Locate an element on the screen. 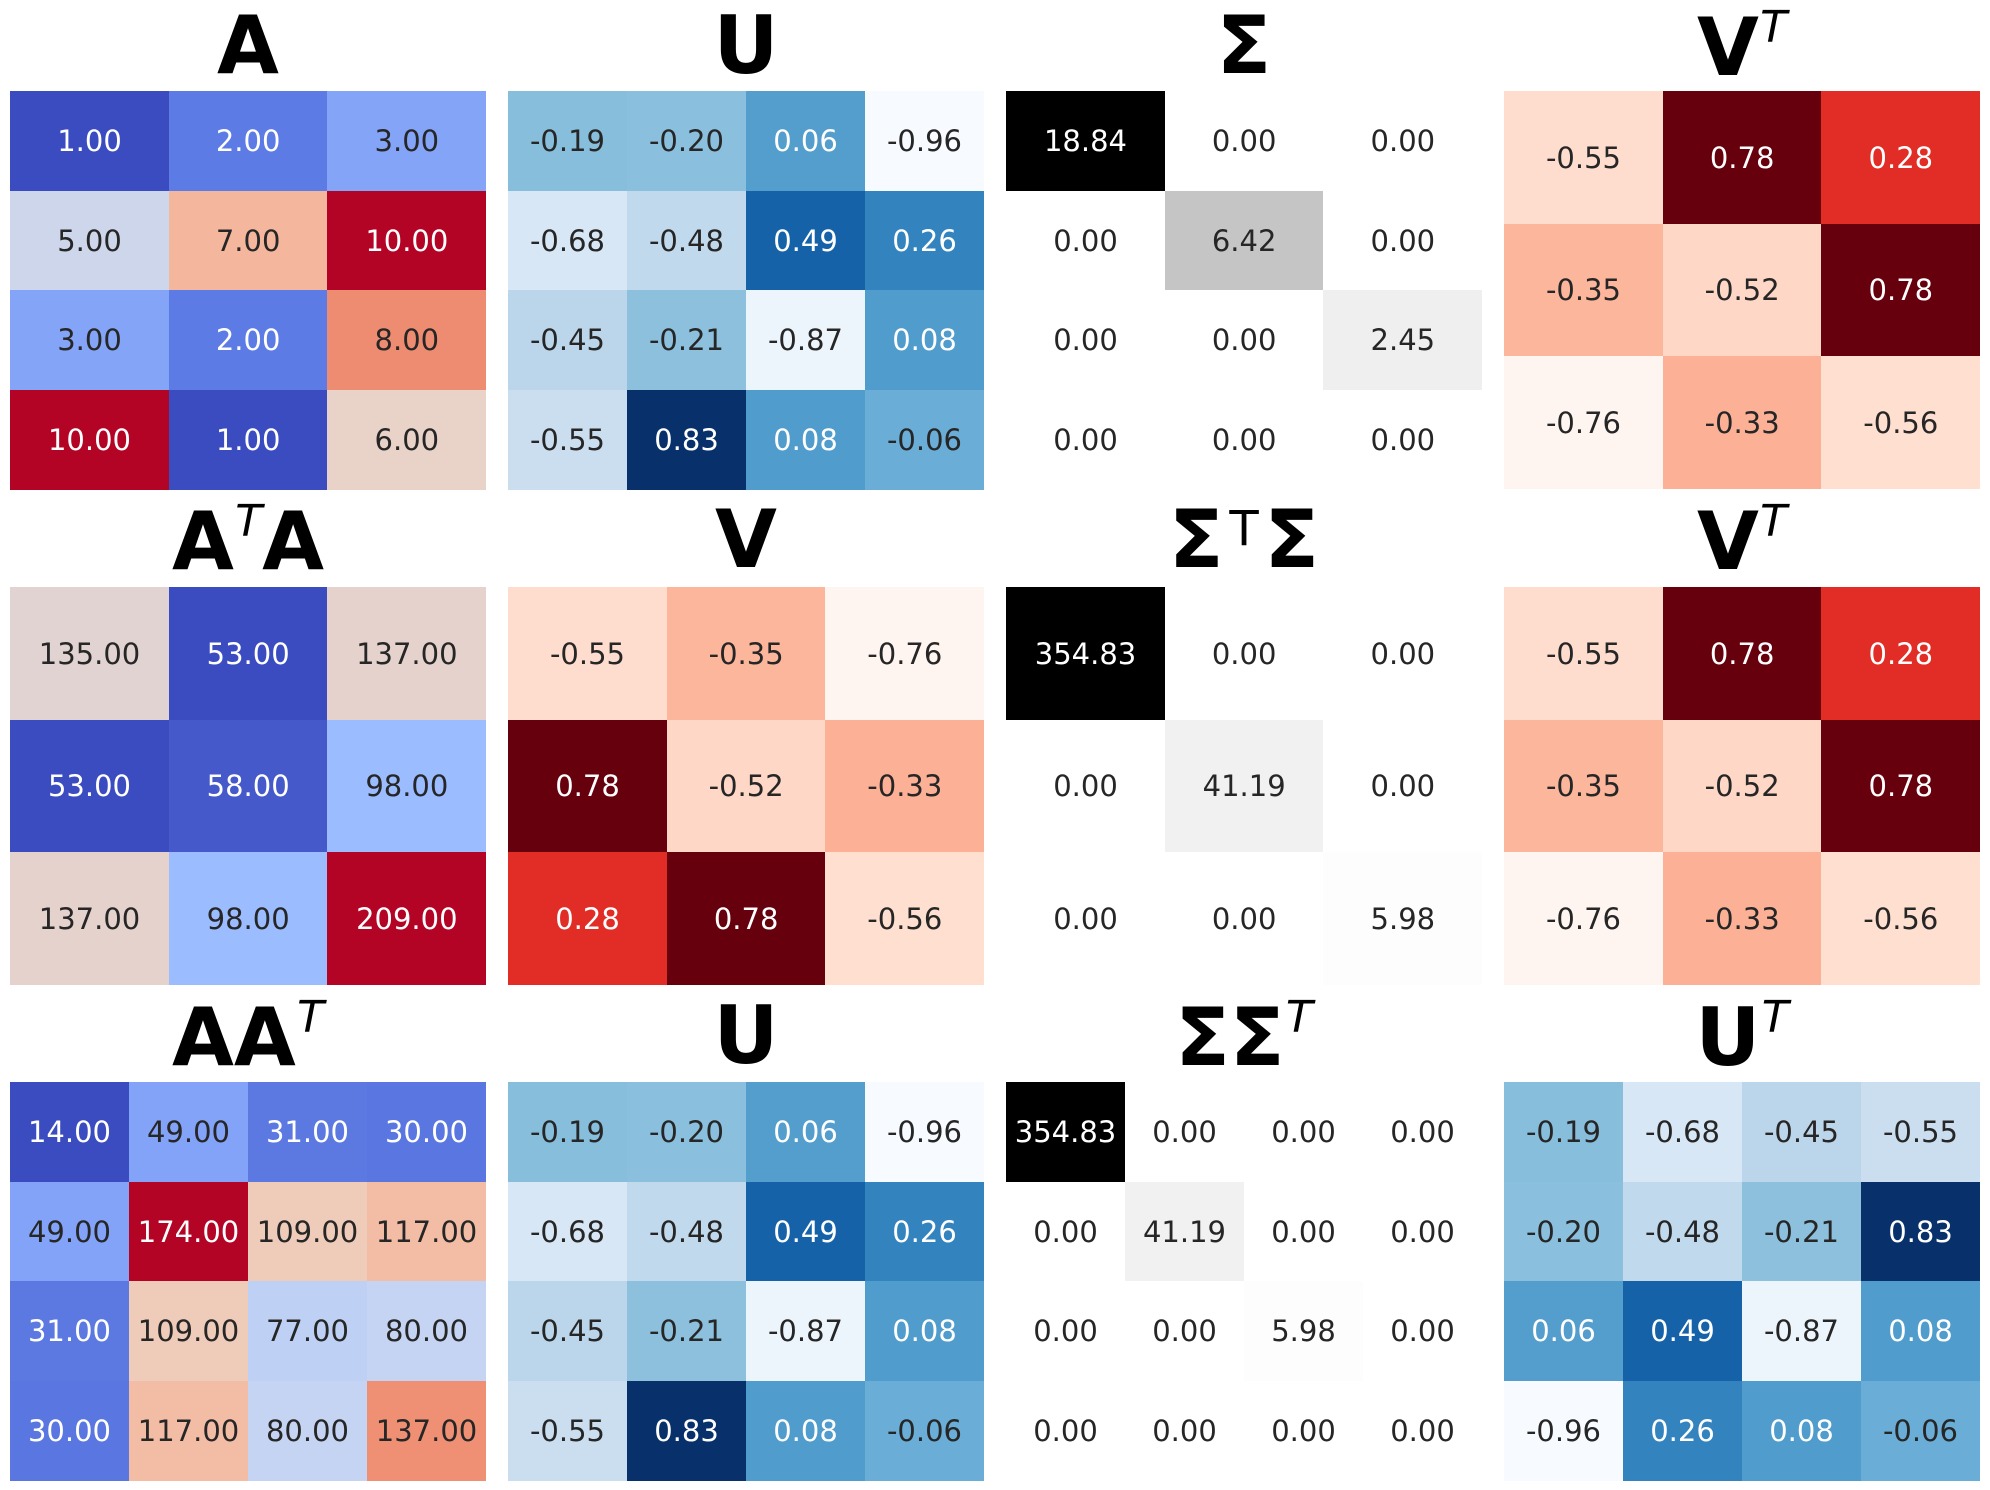  heatmap-cell: 0.83 is located at coordinates (1920, 1231).